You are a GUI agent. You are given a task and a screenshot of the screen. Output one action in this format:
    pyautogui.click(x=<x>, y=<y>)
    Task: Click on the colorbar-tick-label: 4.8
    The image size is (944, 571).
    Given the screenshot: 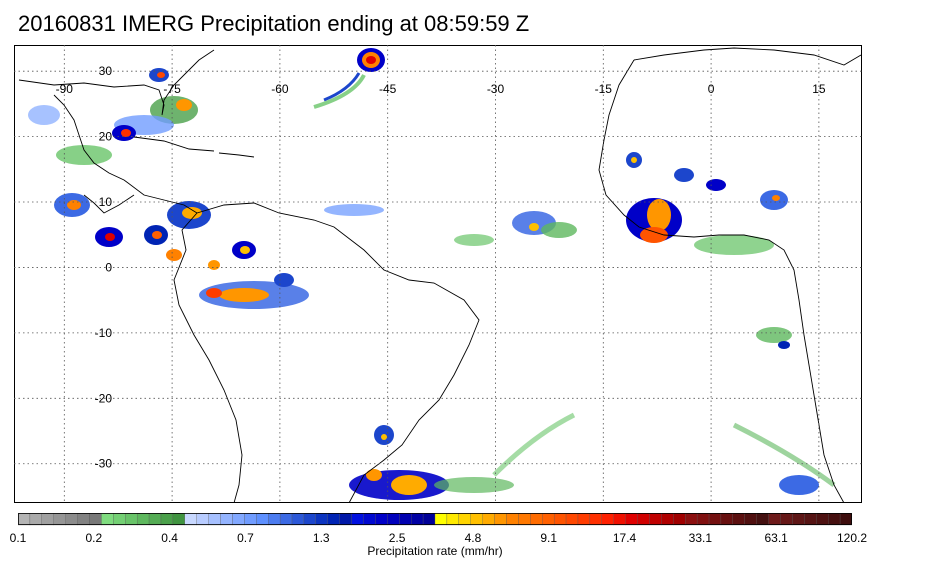 What is the action you would take?
    pyautogui.click(x=473, y=538)
    